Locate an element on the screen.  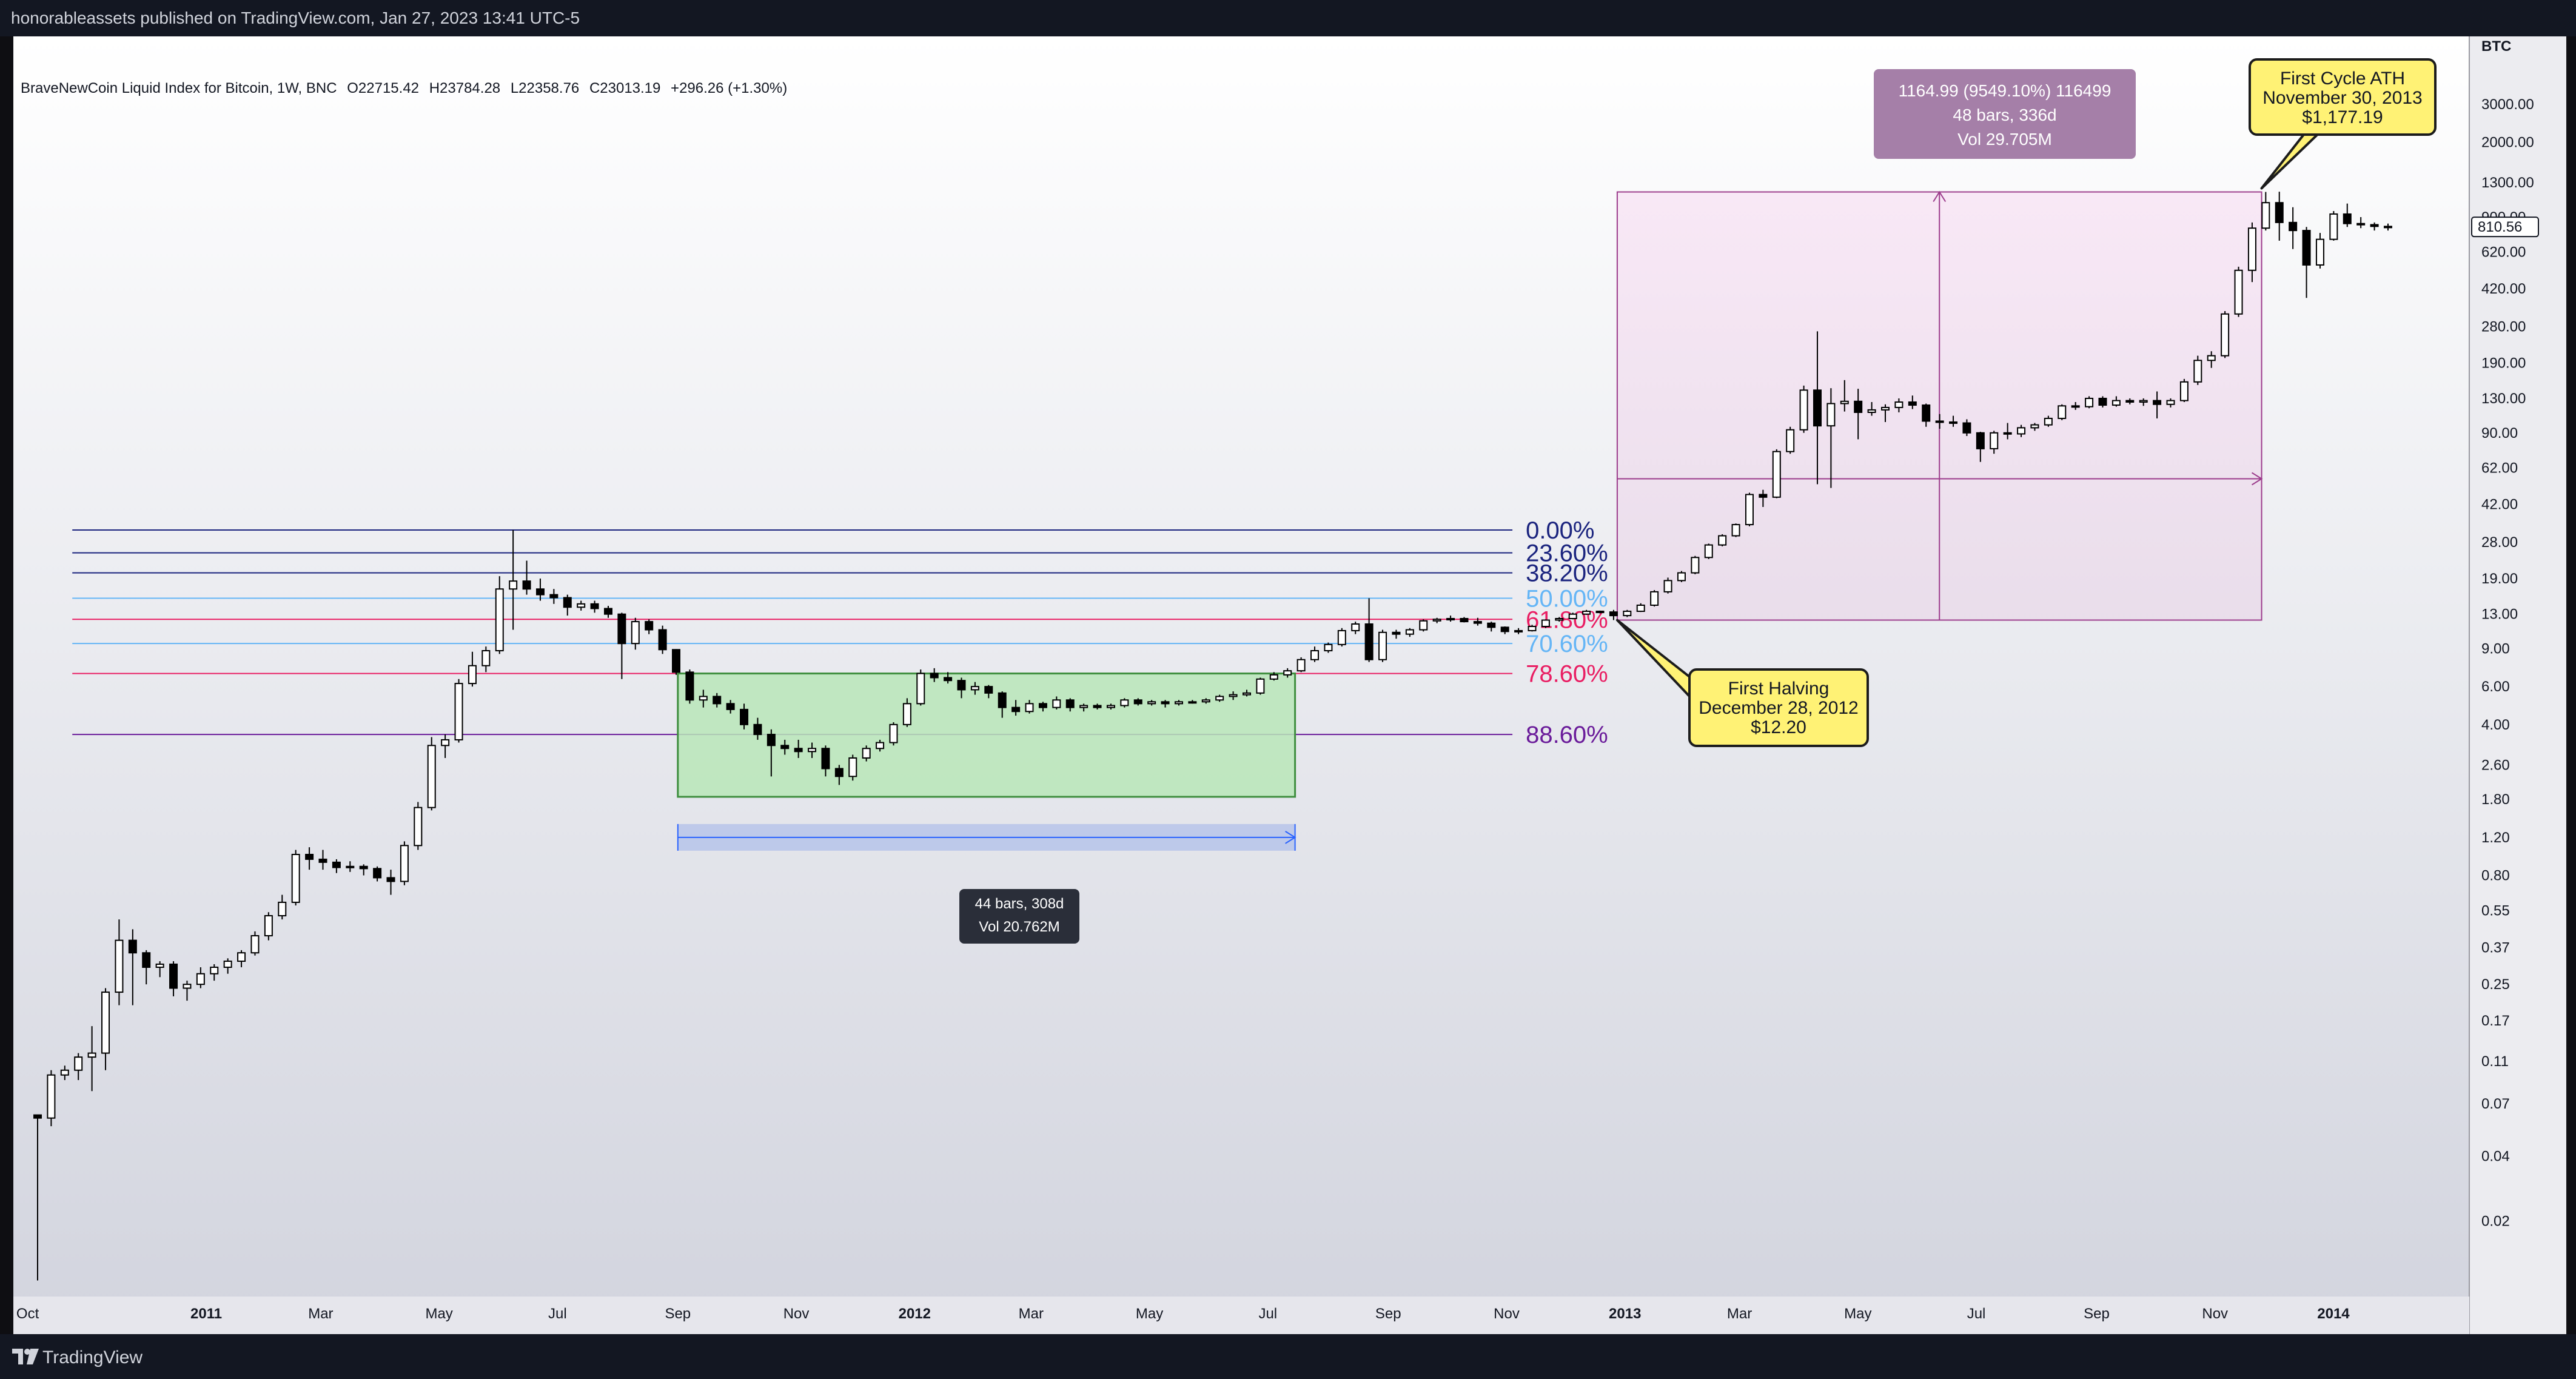
tradingview-brand: TradingView is located at coordinates (92, 1357).